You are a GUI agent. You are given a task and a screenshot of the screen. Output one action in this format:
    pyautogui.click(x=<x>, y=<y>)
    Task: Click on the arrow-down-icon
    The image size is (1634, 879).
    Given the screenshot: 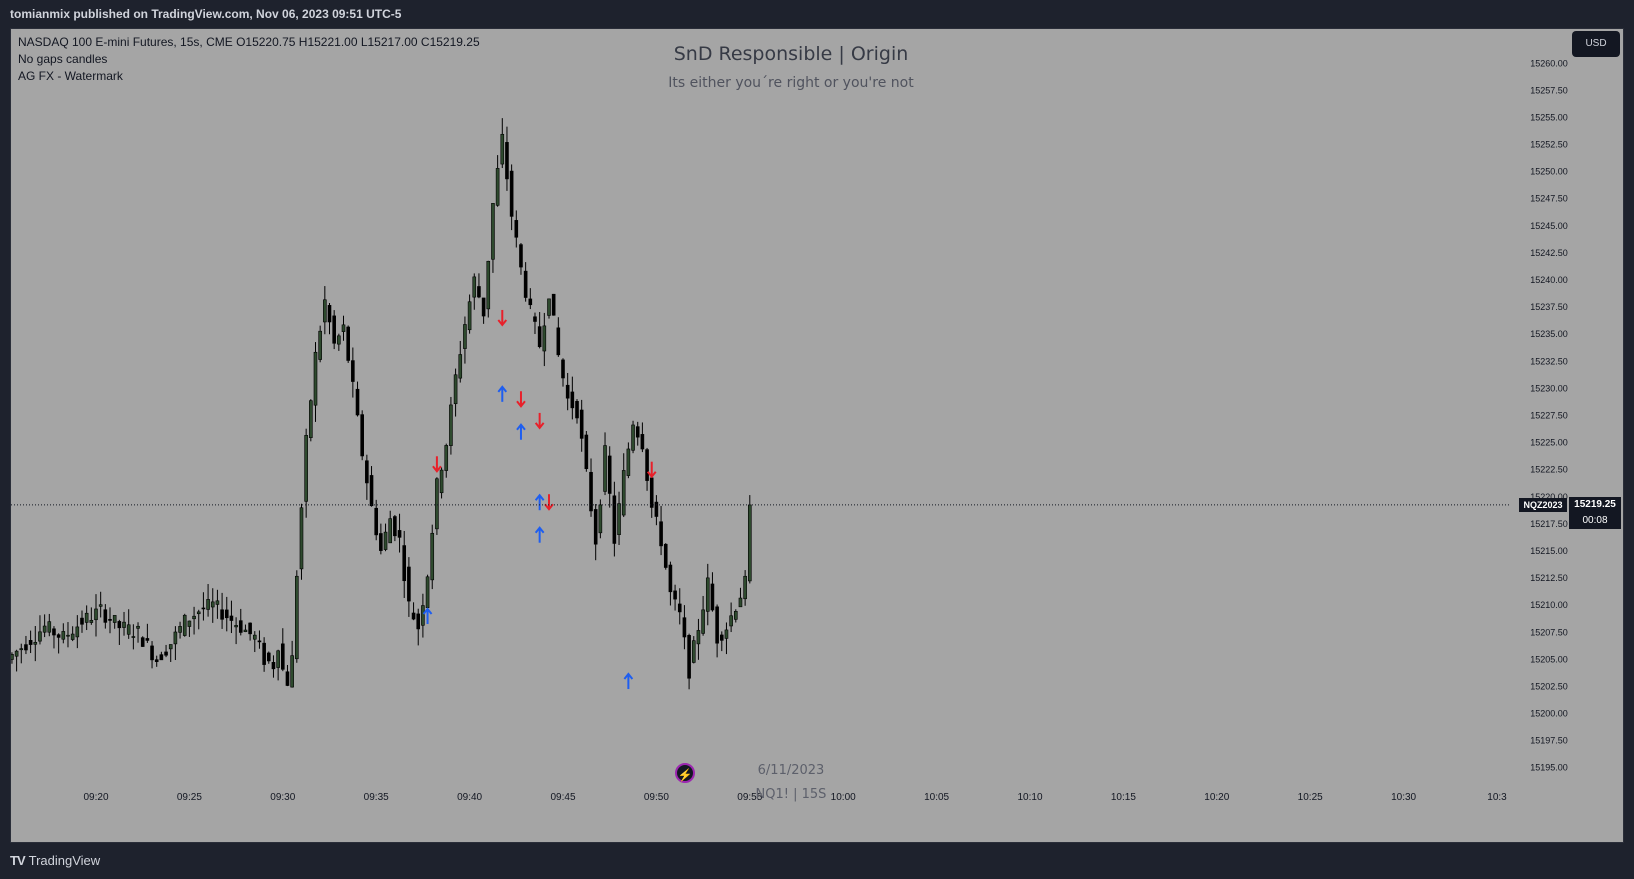 What is the action you would take?
    pyautogui.click(x=521, y=399)
    